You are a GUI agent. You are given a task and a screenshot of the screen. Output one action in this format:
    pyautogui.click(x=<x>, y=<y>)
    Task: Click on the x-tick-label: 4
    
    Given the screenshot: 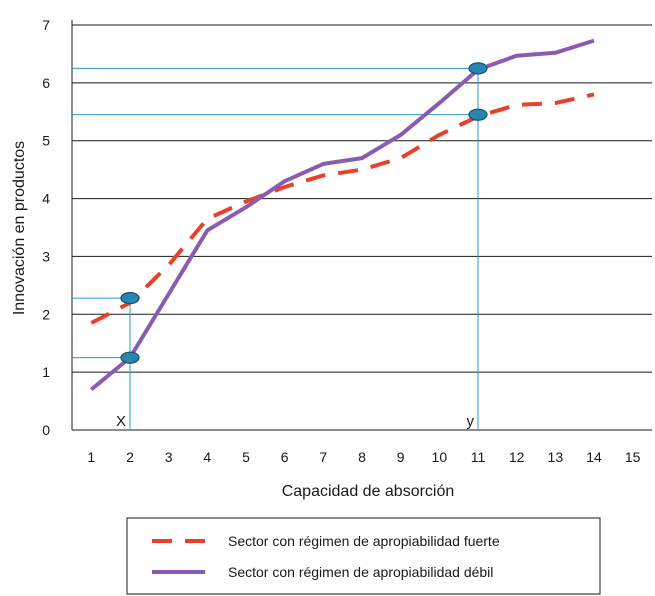 What is the action you would take?
    pyautogui.click(x=207, y=457)
    